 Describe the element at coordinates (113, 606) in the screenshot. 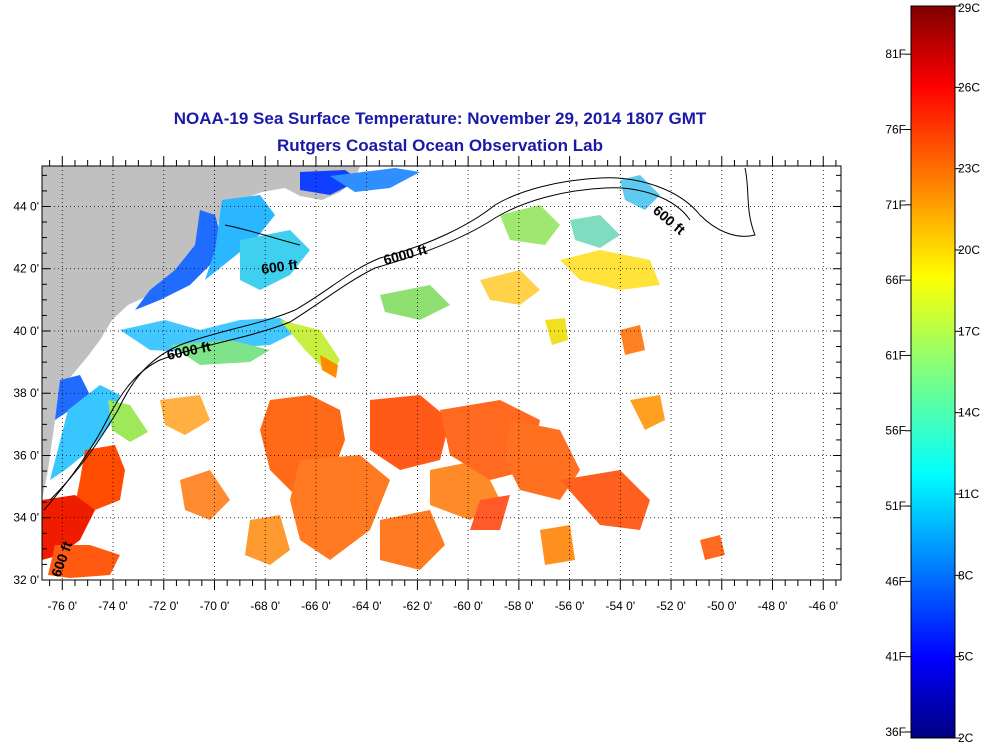

I see `lon-tick-label: -74 0'` at that location.